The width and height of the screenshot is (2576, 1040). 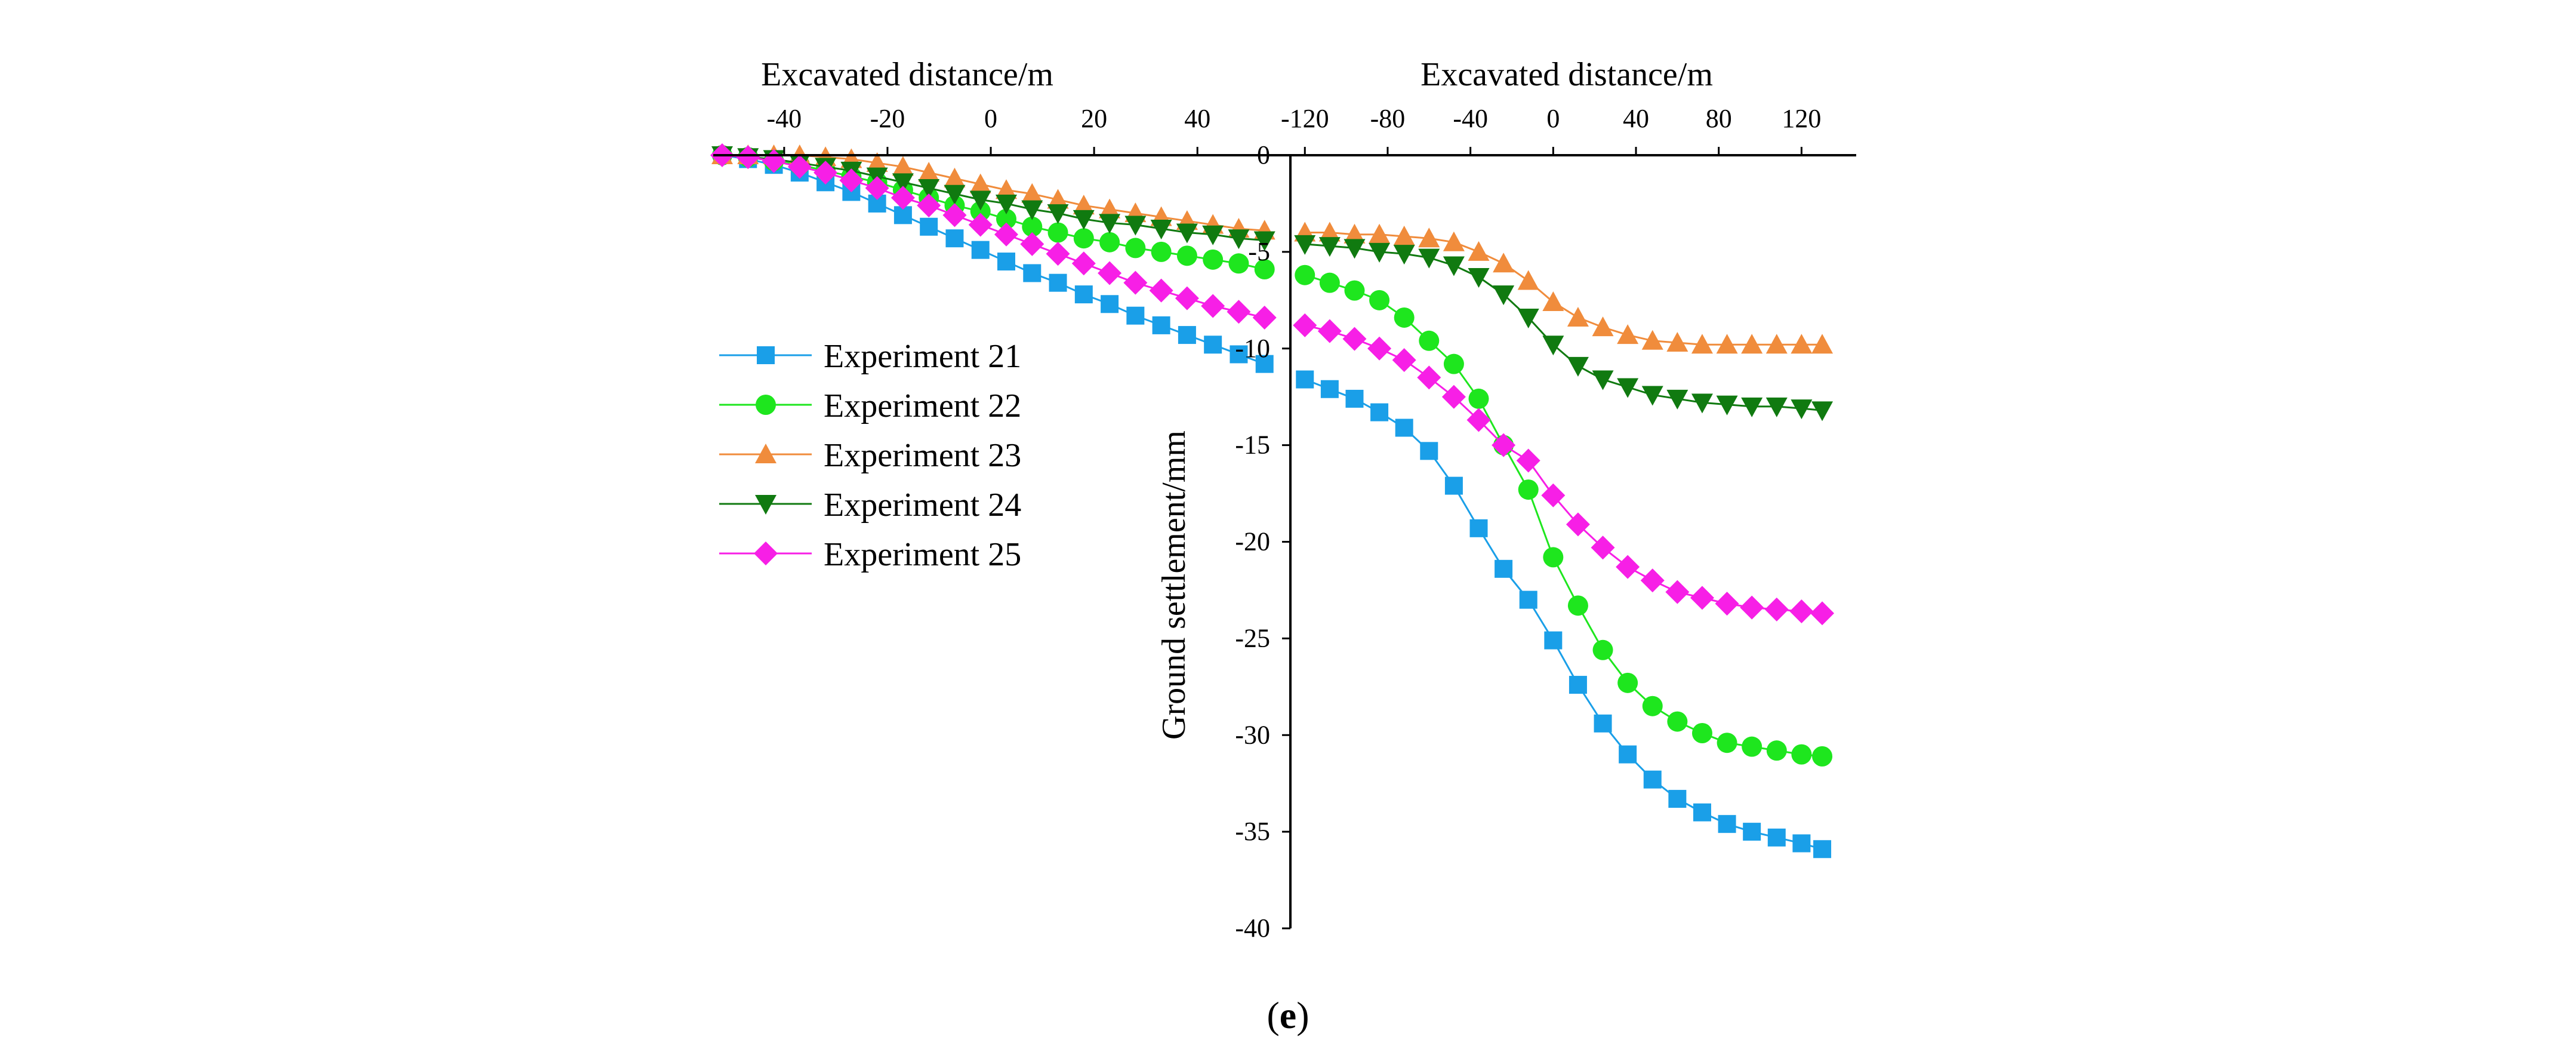 I want to click on x-left-tick-label: 20, so click(x=1094, y=118).